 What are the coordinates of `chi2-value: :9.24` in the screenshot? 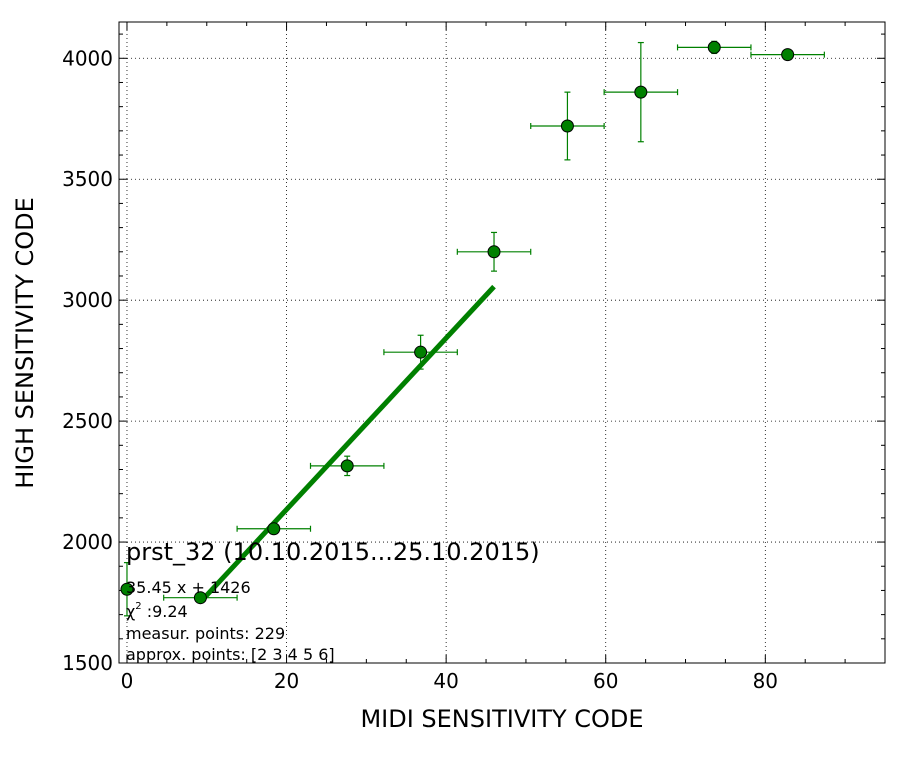 It's located at (165, 611).